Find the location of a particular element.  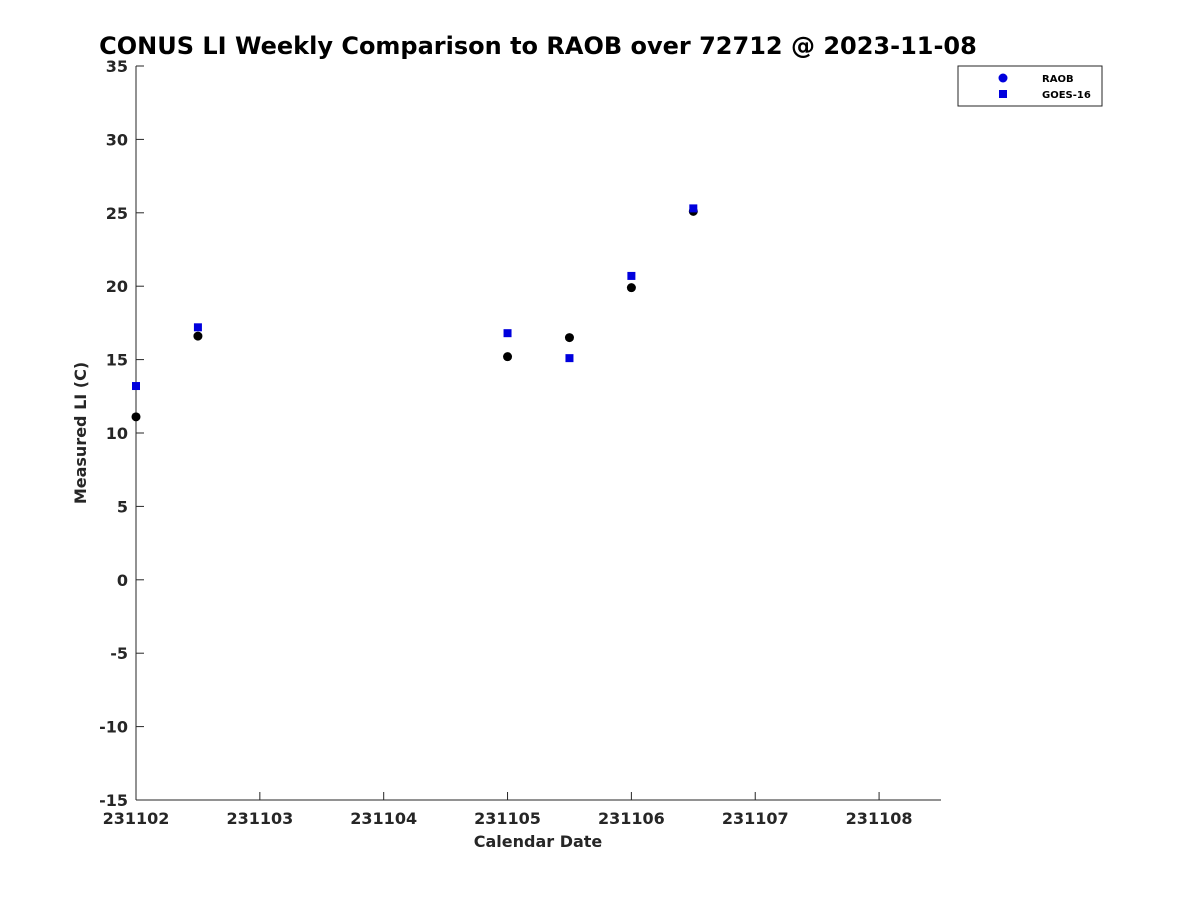

x-axis-label: Calendar Date is located at coordinates (538, 841).